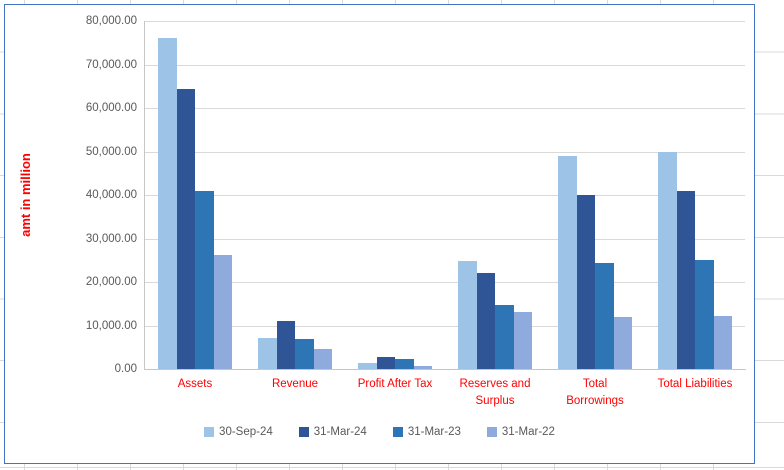 This screenshot has height=470, width=784. What do you see at coordinates (379, 432) in the screenshot?
I see `legend: 30-Sep-24 31-Mar-24 31-Mar-23 31-Mar-22` at bounding box center [379, 432].